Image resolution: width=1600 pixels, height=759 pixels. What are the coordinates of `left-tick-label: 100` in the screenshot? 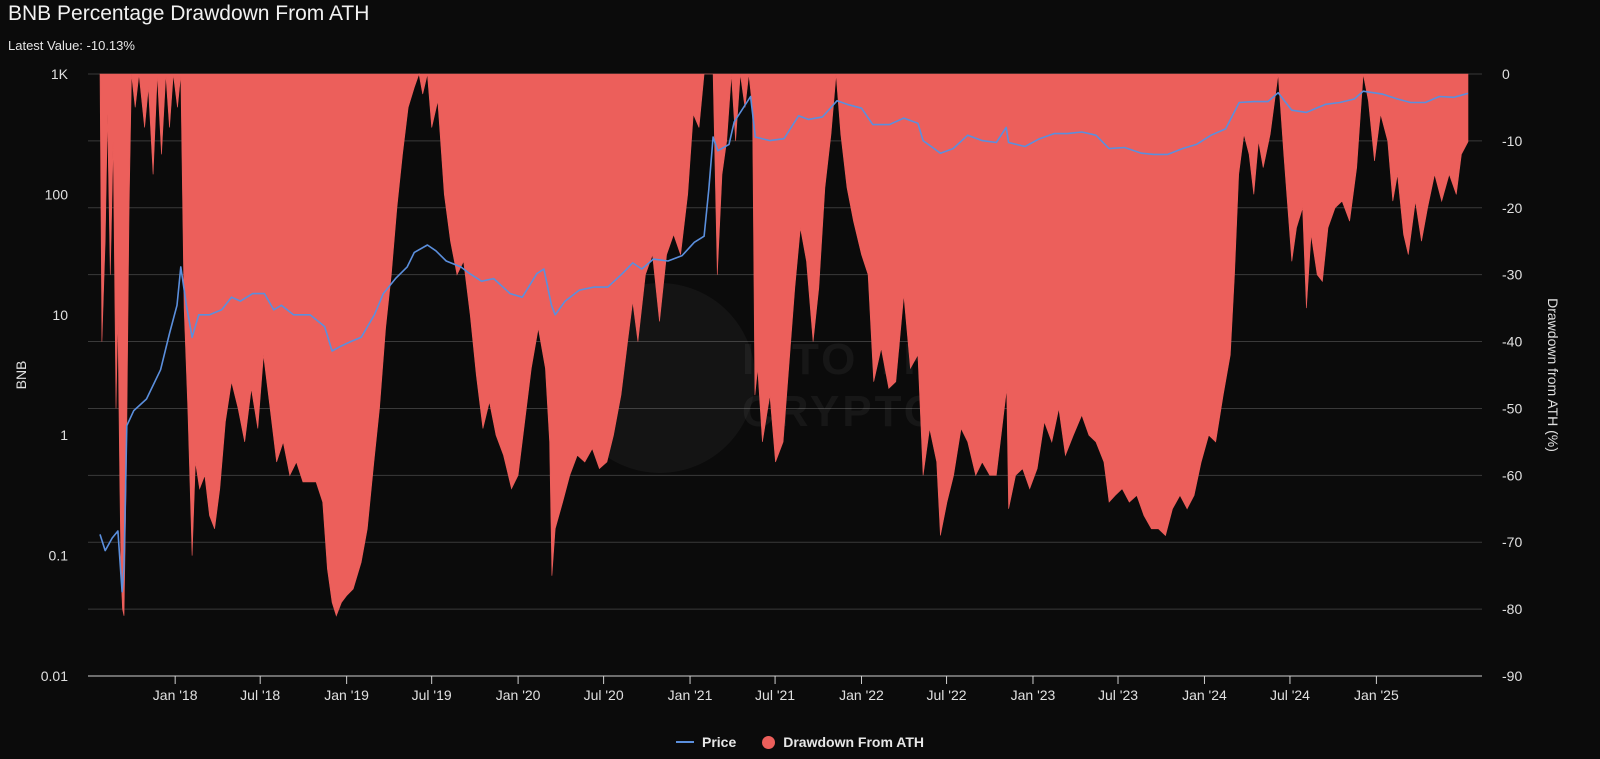 It's located at (57, 194).